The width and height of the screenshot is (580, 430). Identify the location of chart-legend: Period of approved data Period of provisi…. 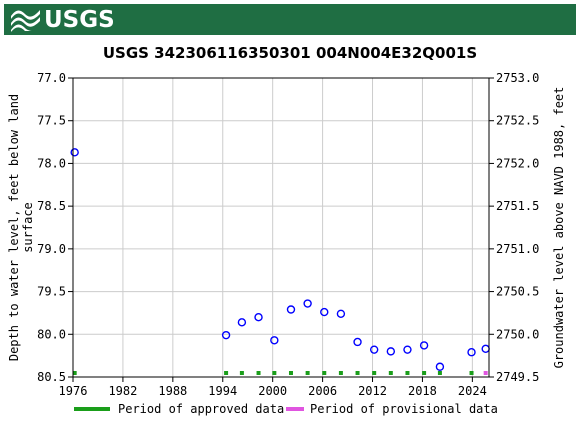
(286, 409).